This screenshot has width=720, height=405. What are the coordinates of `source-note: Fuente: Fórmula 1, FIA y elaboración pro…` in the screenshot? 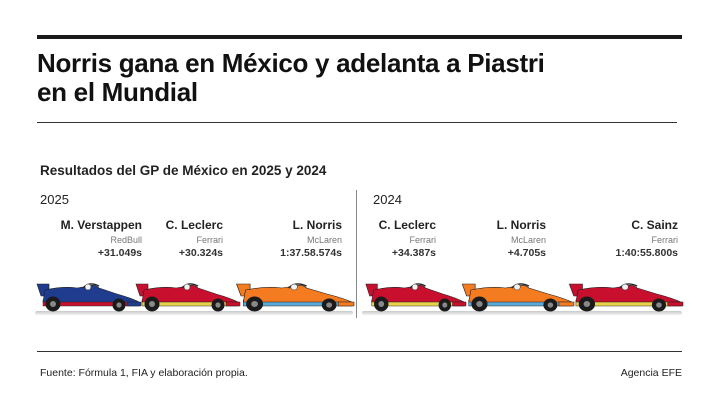 It's located at (144, 373).